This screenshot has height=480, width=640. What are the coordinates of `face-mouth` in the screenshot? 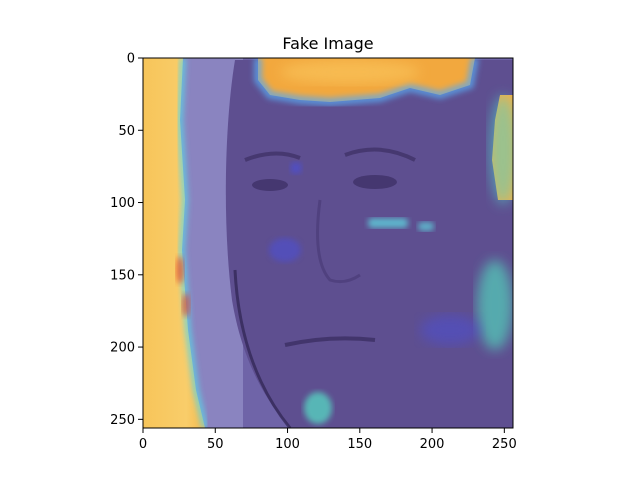 It's located at (330, 341).